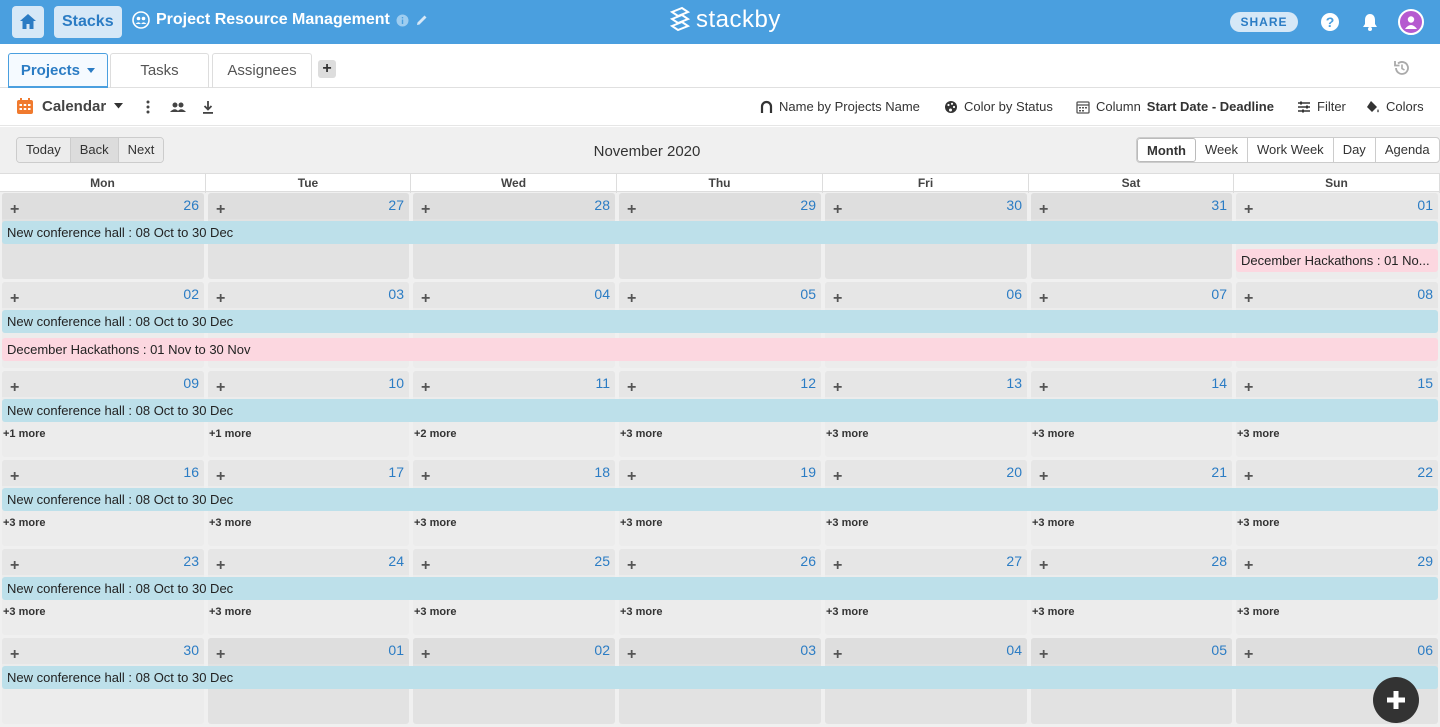 This screenshot has width=1440, height=727. Describe the element at coordinates (1425, 294) in the screenshot. I see `date-number: 08` at that location.